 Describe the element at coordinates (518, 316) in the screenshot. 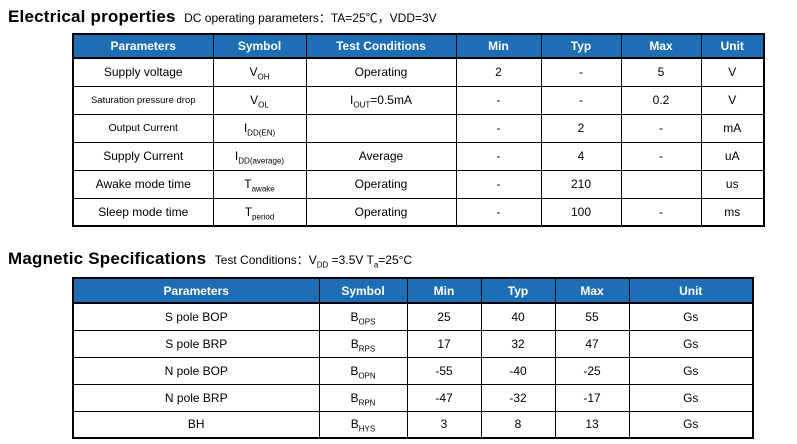

I see `cell-typ: 40` at that location.